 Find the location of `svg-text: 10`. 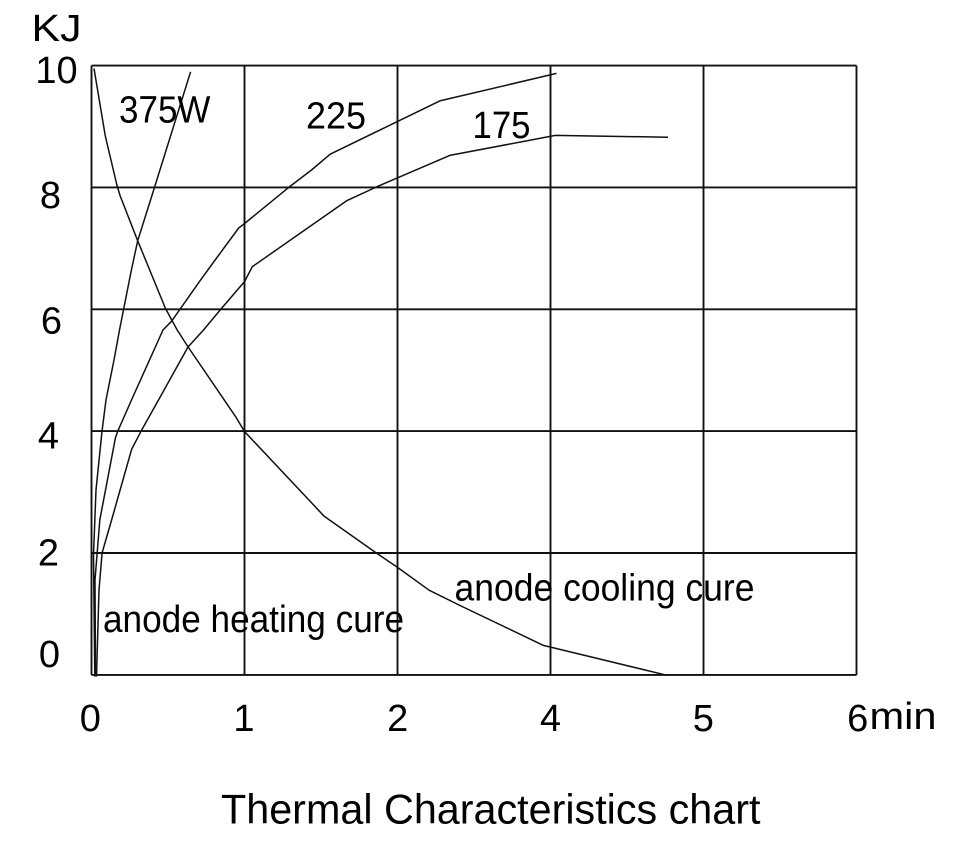

svg-text: 10 is located at coordinates (56, 71).